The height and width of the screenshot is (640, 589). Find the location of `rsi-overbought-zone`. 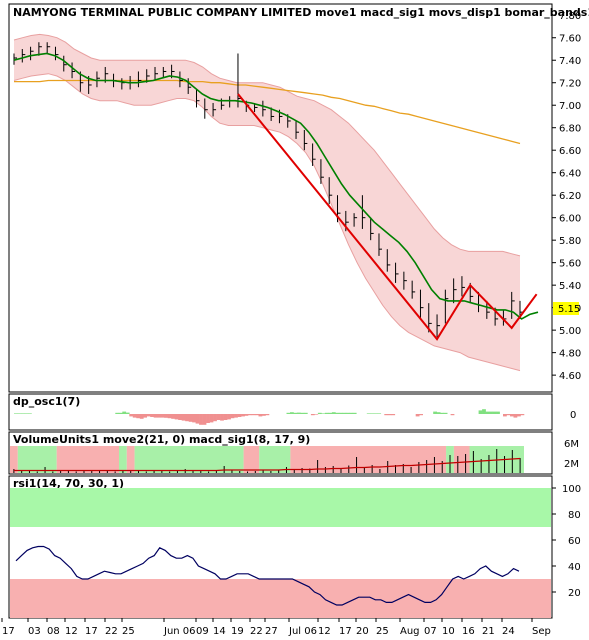

rsi-overbought-zone is located at coordinates (280, 507).